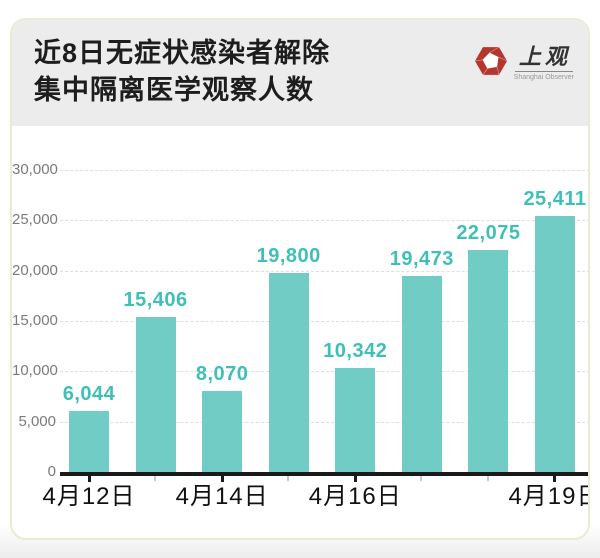 This screenshot has height=558, width=600. What do you see at coordinates (324, 474) in the screenshot?
I see `x-axis-line` at bounding box center [324, 474].